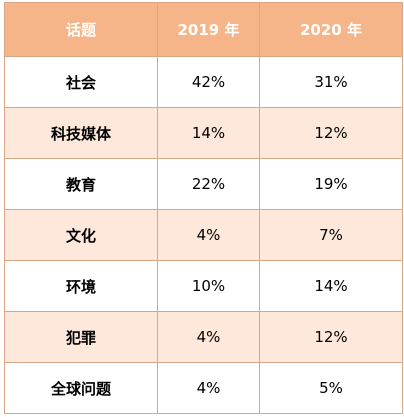  Describe the element at coordinates (208, 82) in the screenshot. I see `value-2019-cell: 42%` at that location.